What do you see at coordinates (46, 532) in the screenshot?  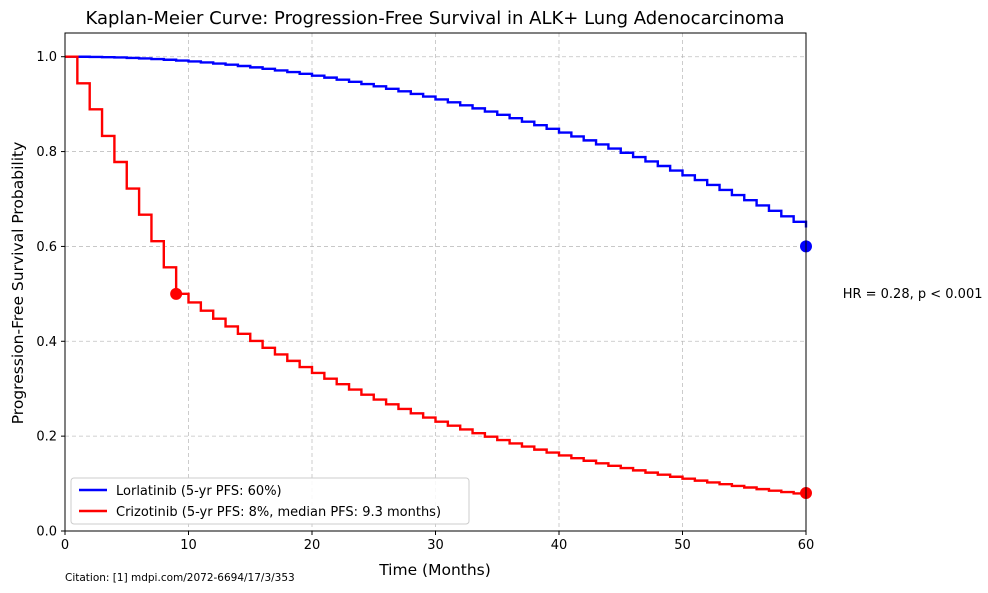 I see `y-tick-label: 0.0` at bounding box center [46, 532].